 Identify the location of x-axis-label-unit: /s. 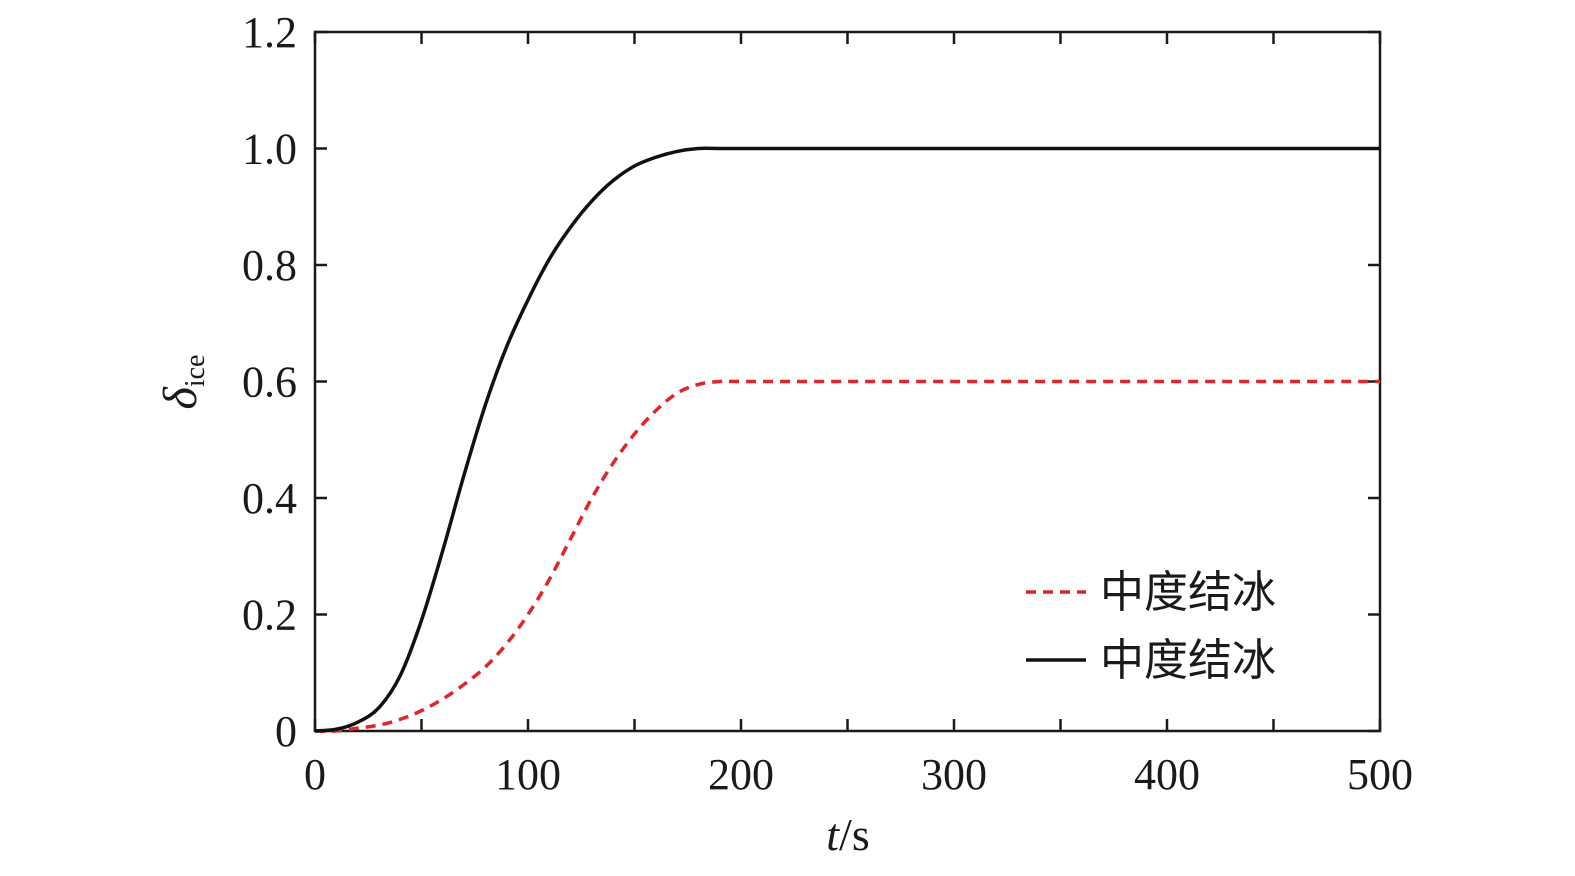
(854, 834).